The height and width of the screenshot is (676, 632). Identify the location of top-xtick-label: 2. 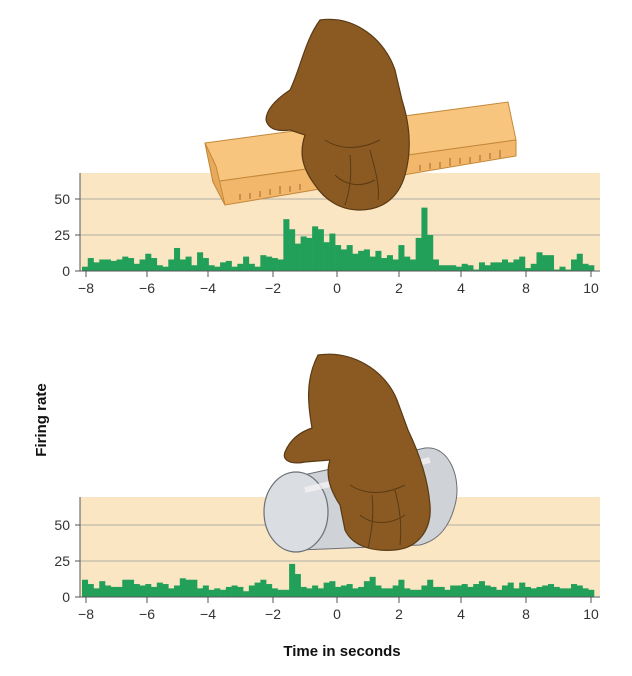
(399, 288).